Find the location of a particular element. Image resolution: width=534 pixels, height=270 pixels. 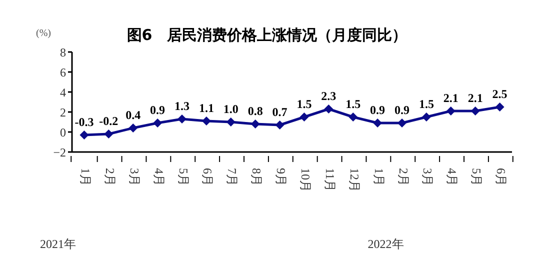

text: 2021年 is located at coordinates (58, 244).